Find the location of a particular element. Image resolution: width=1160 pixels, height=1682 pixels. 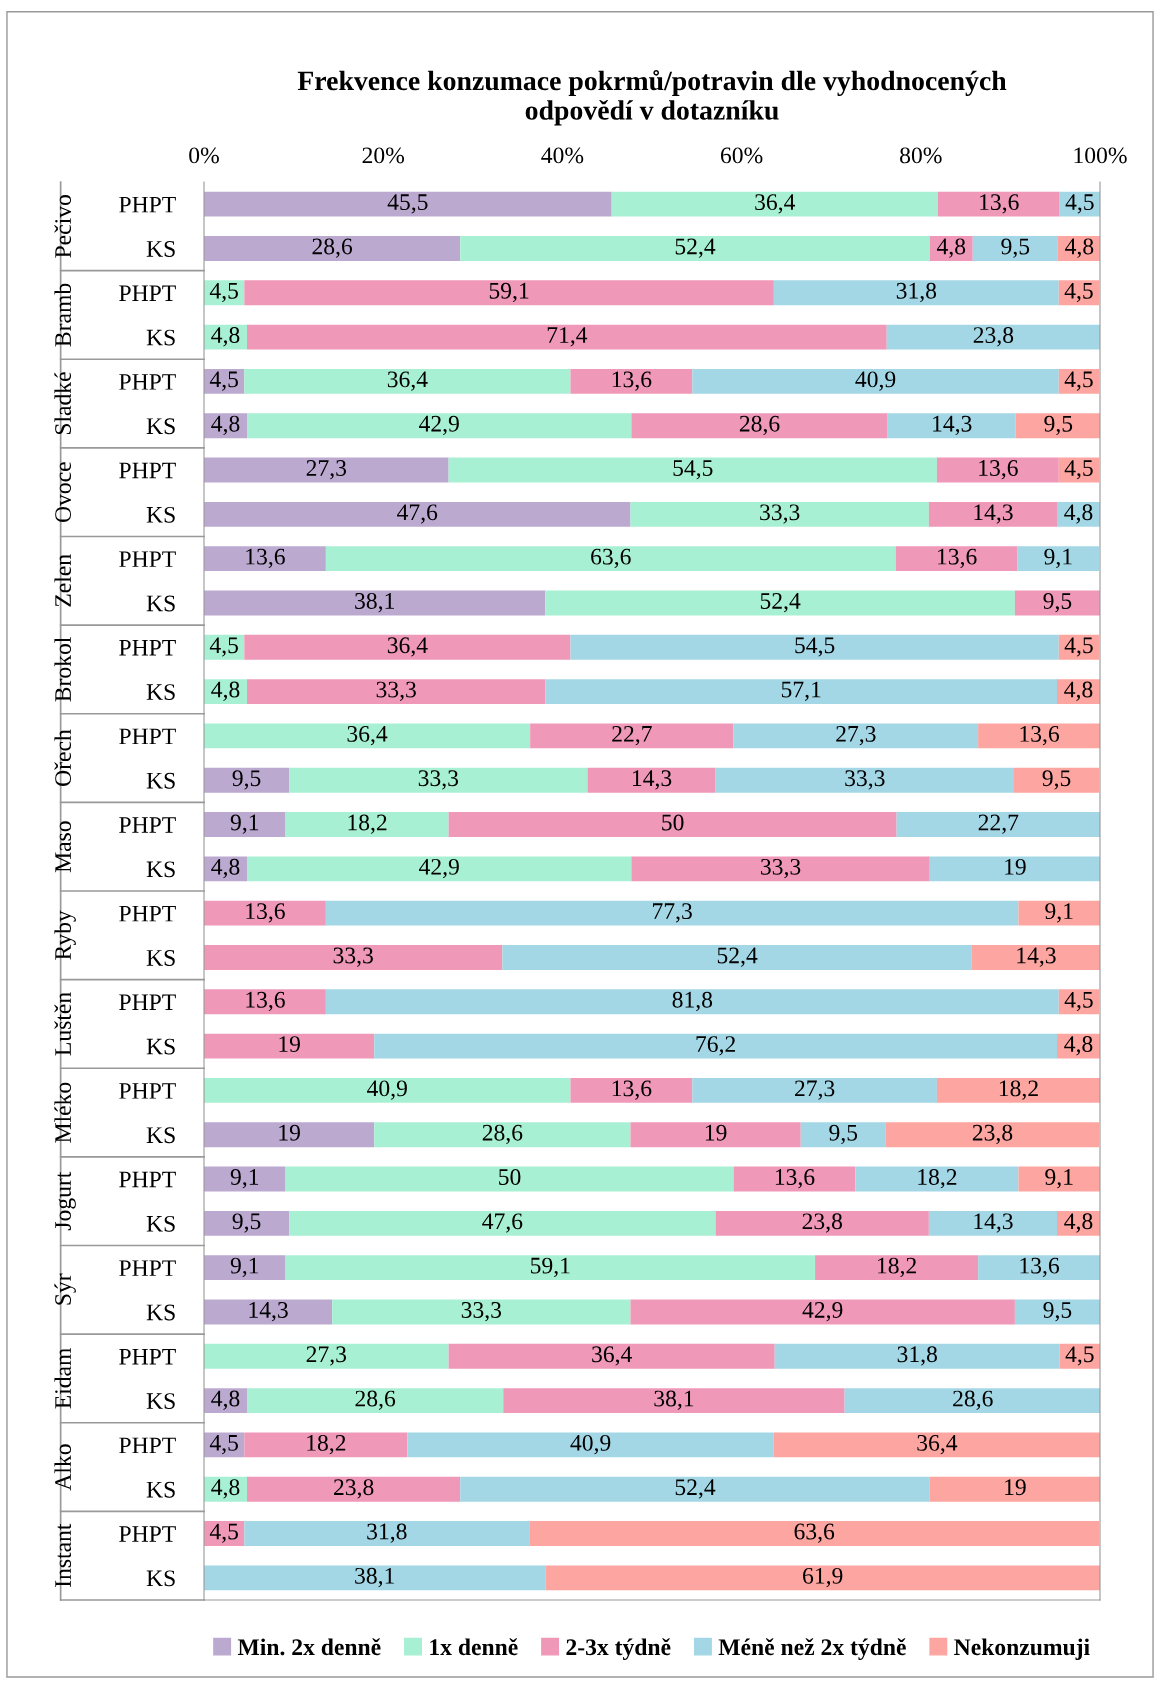

data-label: 14,3 is located at coordinates (268, 1312).